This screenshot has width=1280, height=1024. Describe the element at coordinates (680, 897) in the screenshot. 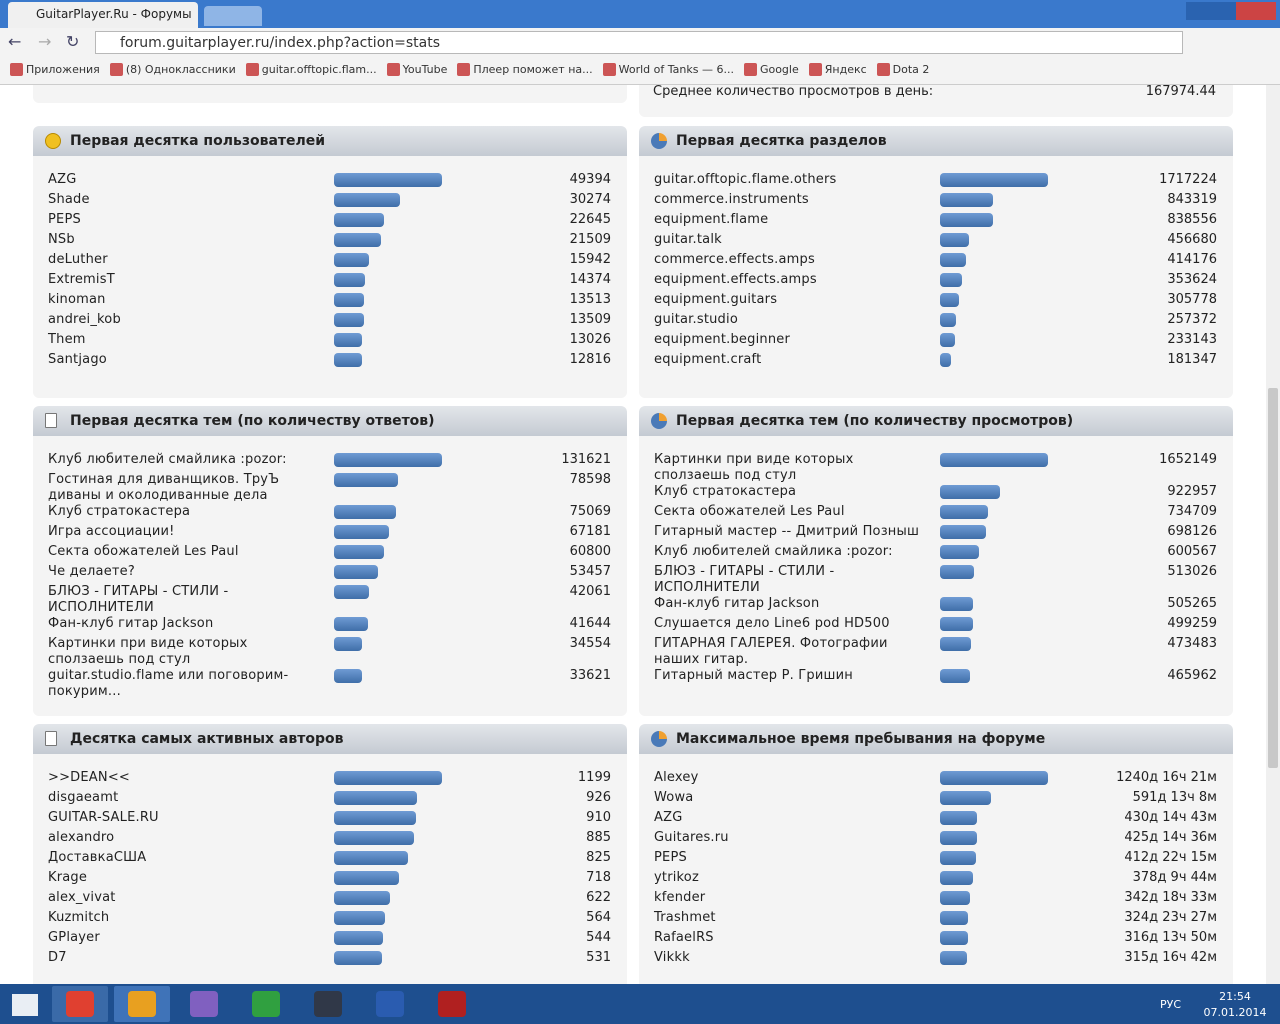

I see `row-name: kfender` at that location.